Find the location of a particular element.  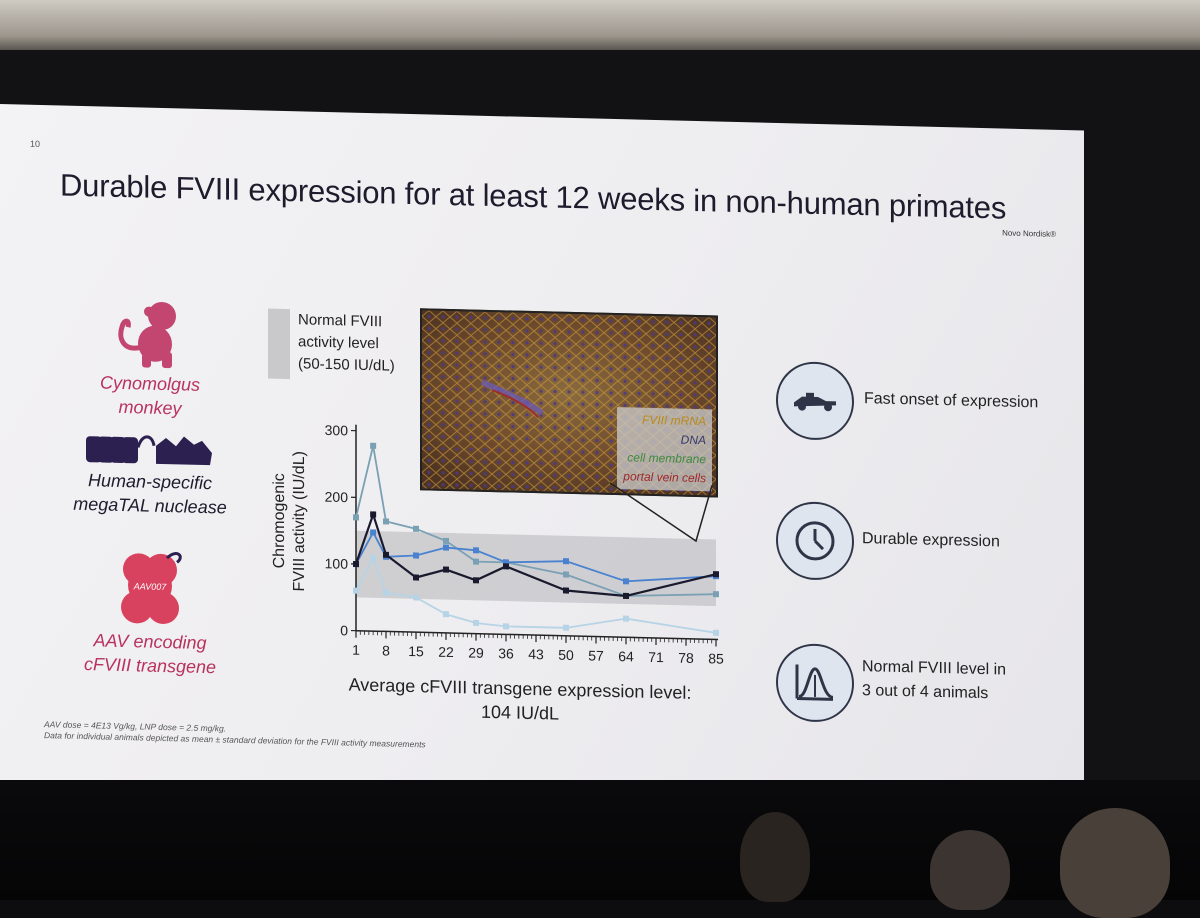

legend-line-1: Normal FVIII is located at coordinates (346, 321).